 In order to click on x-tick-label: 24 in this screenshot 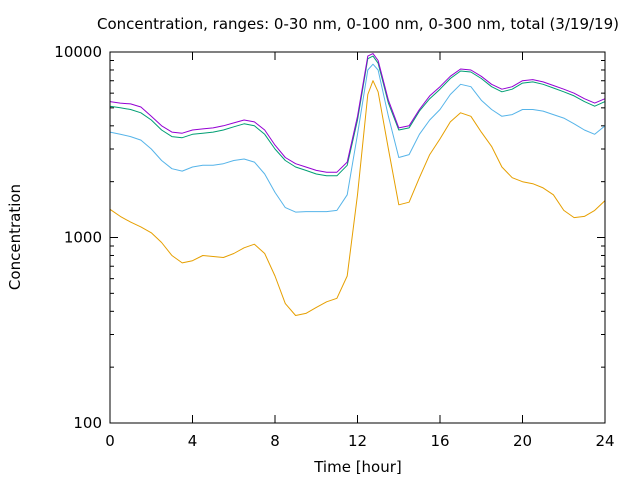, I will do `click(604, 441)`.